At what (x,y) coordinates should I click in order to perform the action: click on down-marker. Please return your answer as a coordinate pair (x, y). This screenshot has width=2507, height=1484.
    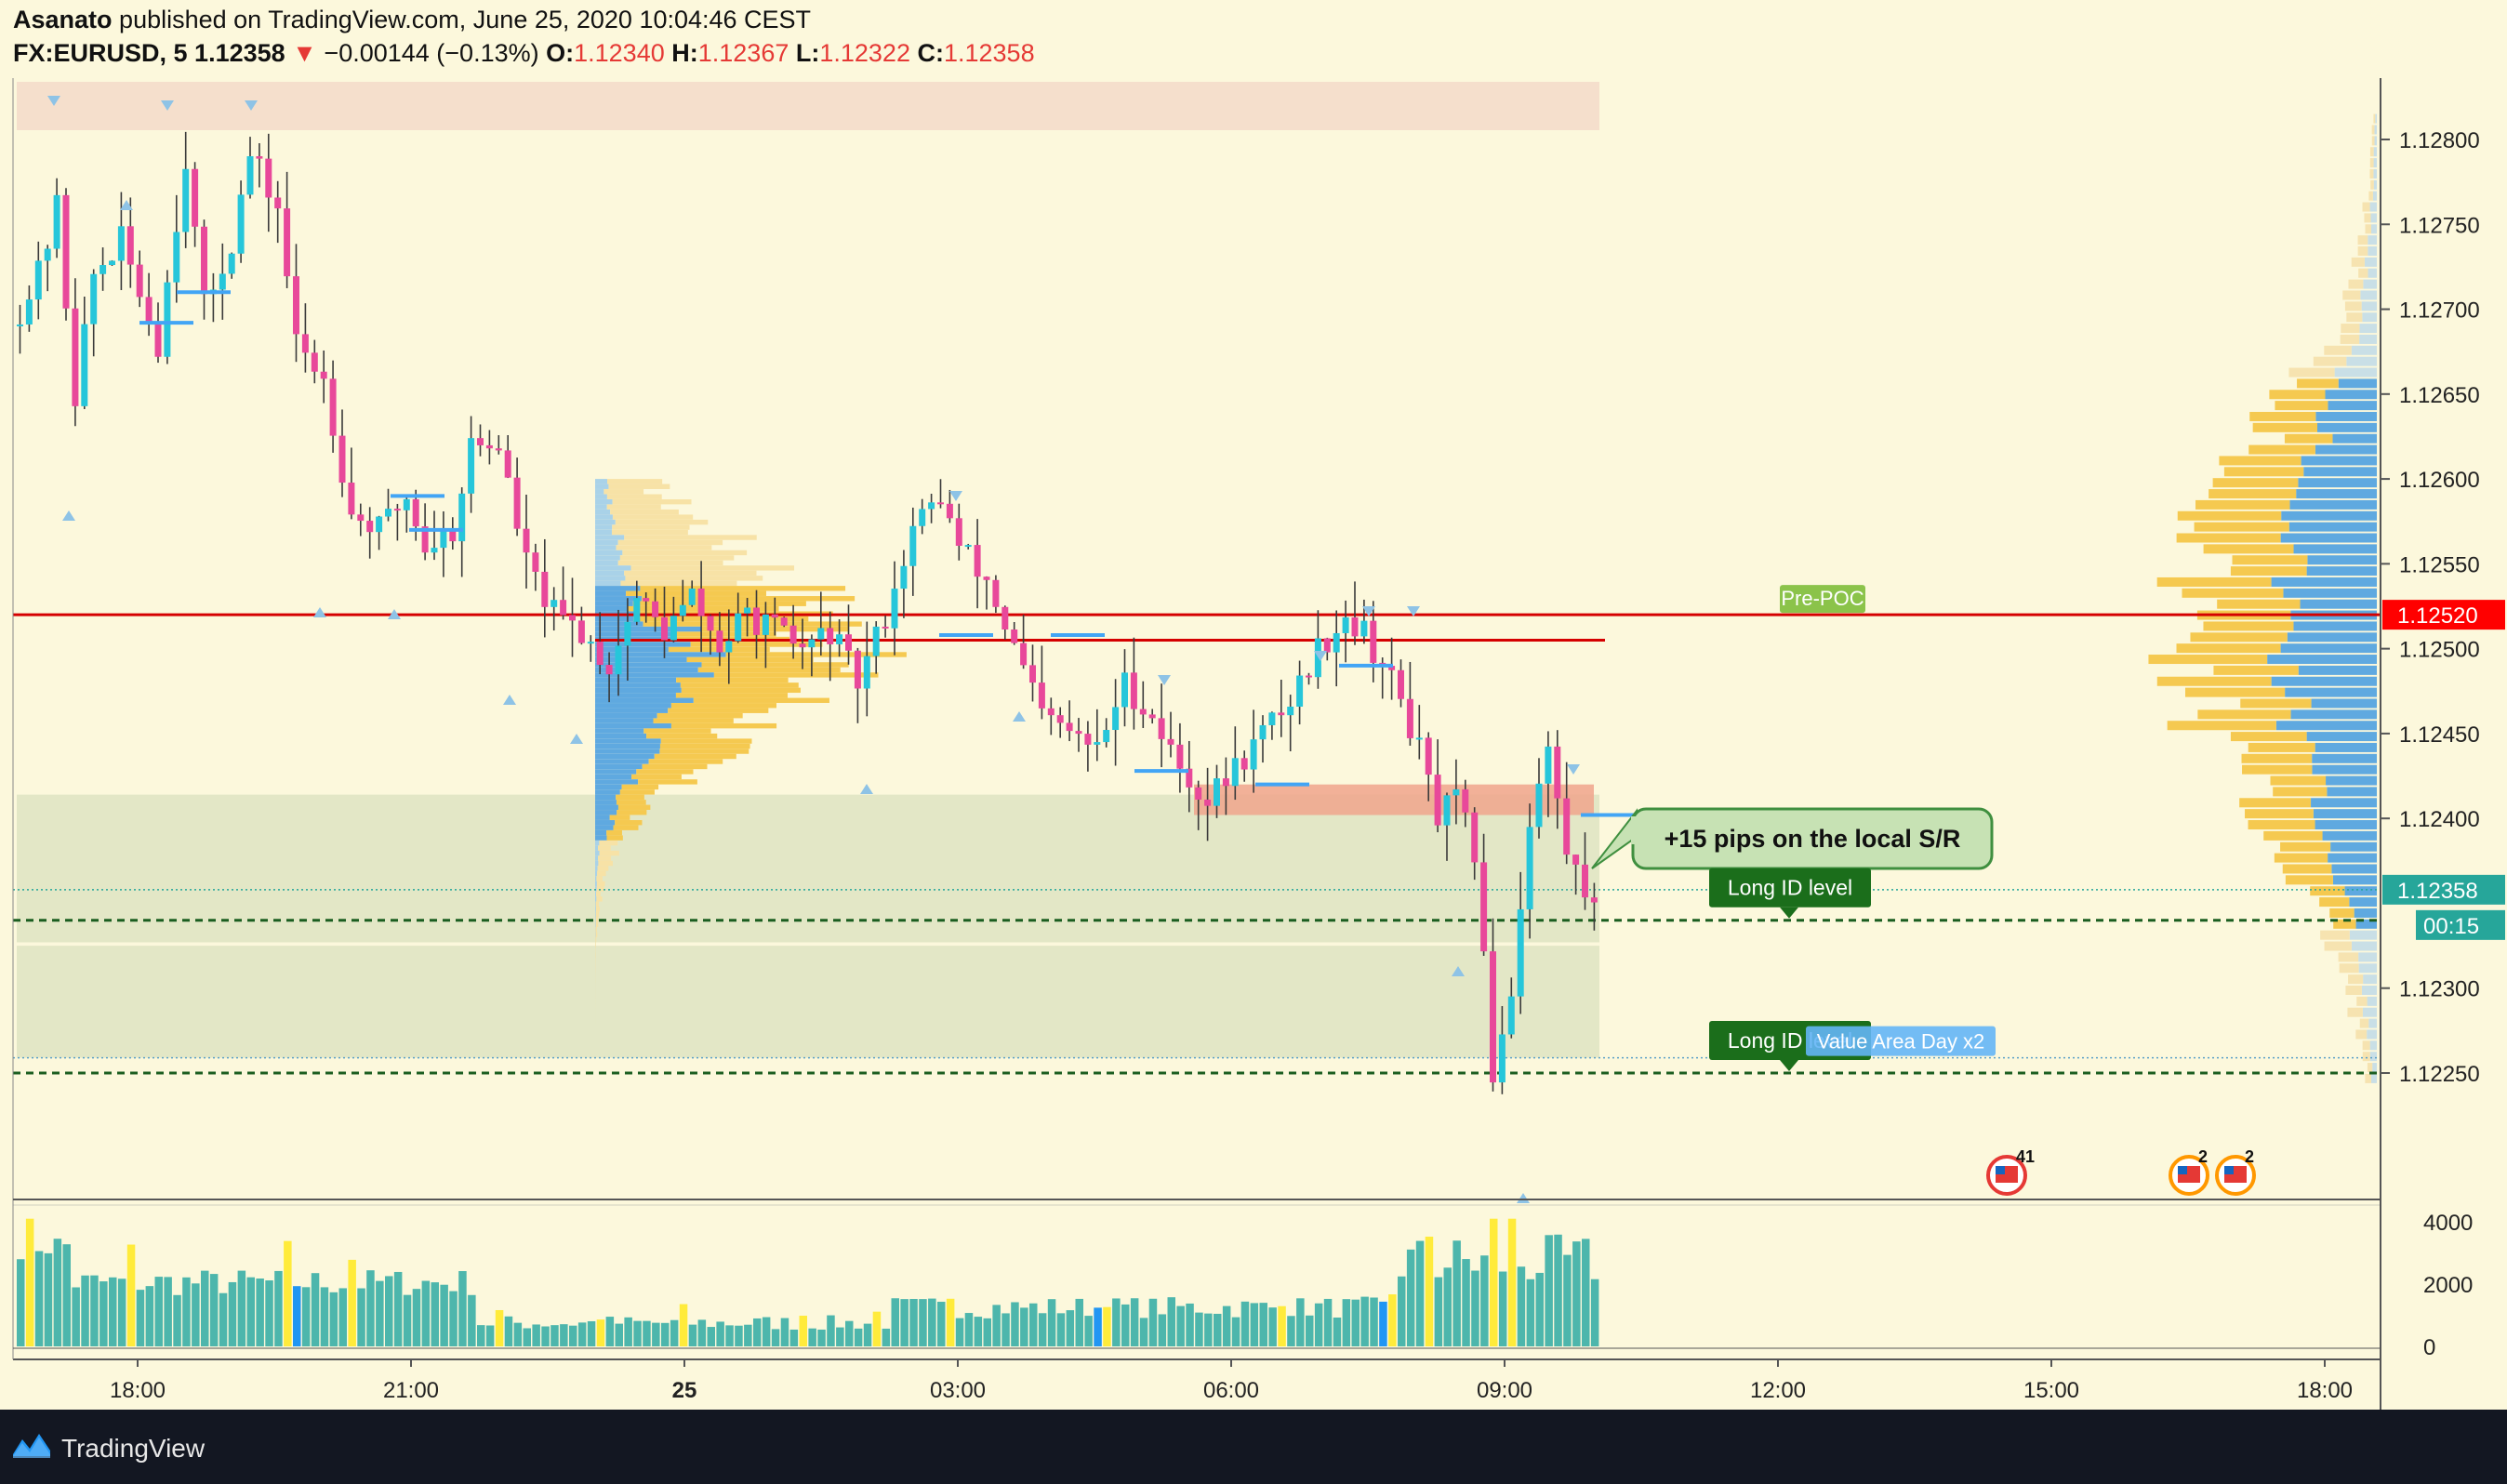
    Looking at the image, I should click on (251, 105).